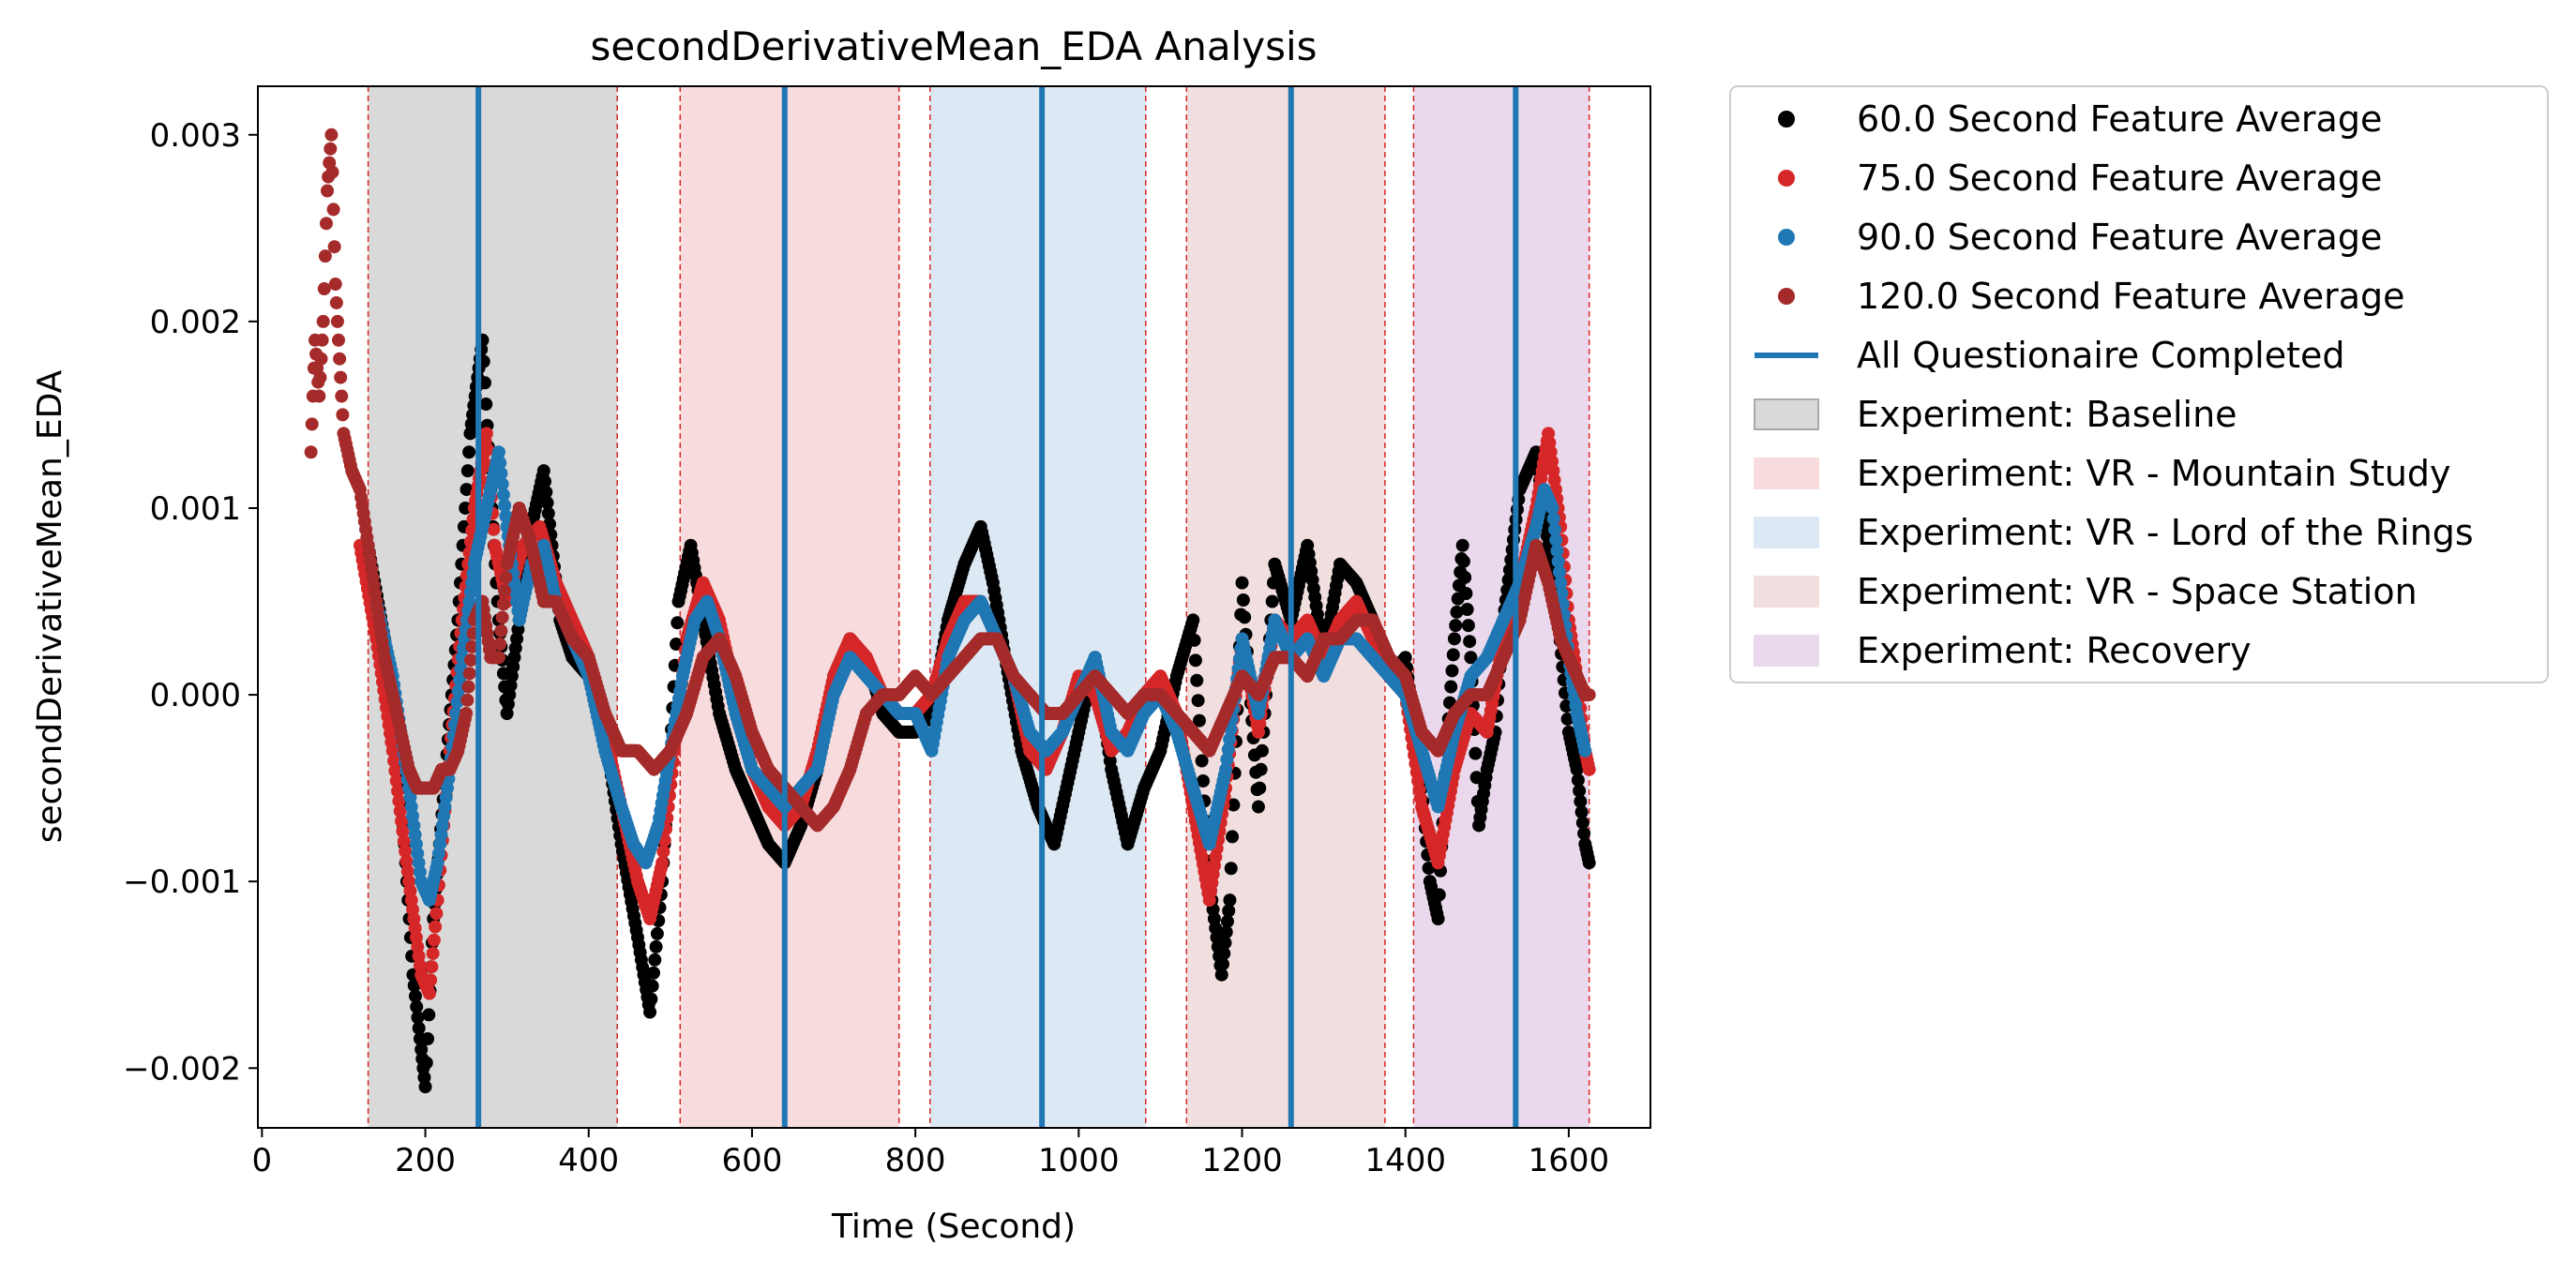 This screenshot has width=2576, height=1276. I want to click on y-tick-label: 0.003, so click(195, 136).